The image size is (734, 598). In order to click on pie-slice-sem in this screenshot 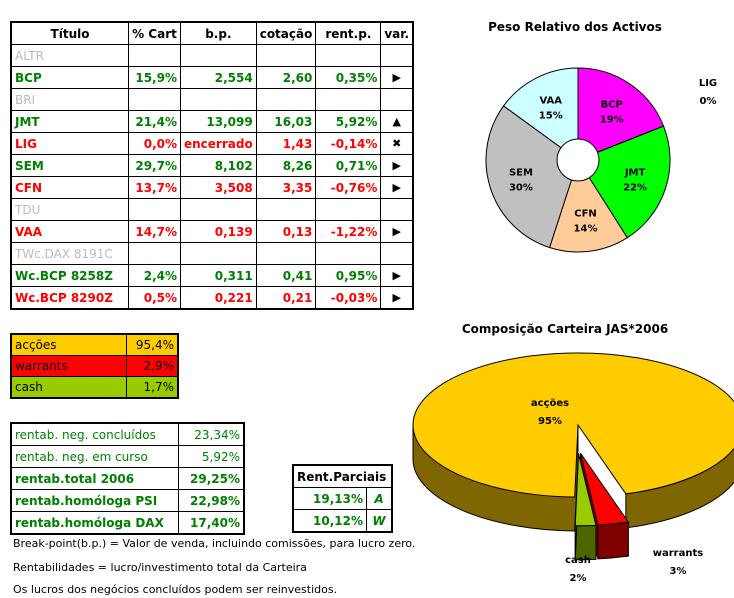, I will do `click(532, 177)`.